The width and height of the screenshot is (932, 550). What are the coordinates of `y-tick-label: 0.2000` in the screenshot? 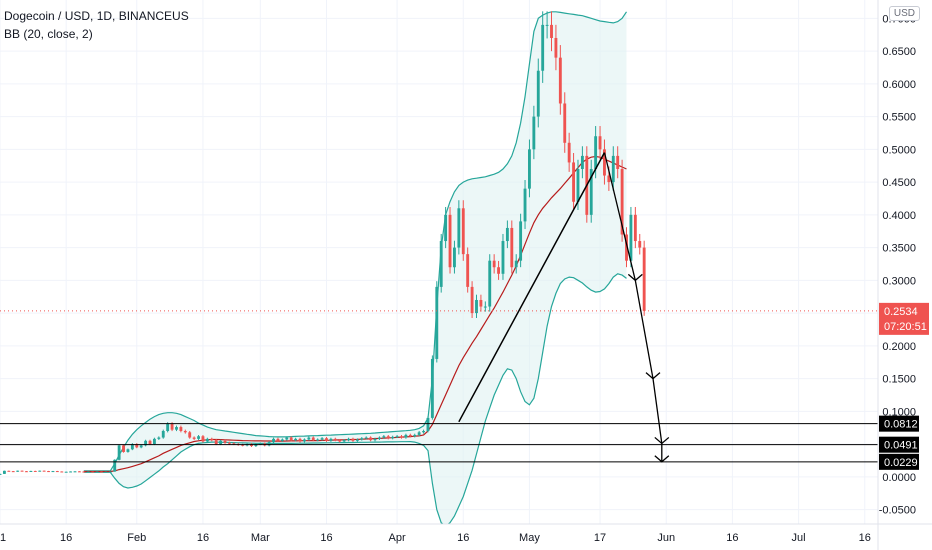 It's located at (899, 347).